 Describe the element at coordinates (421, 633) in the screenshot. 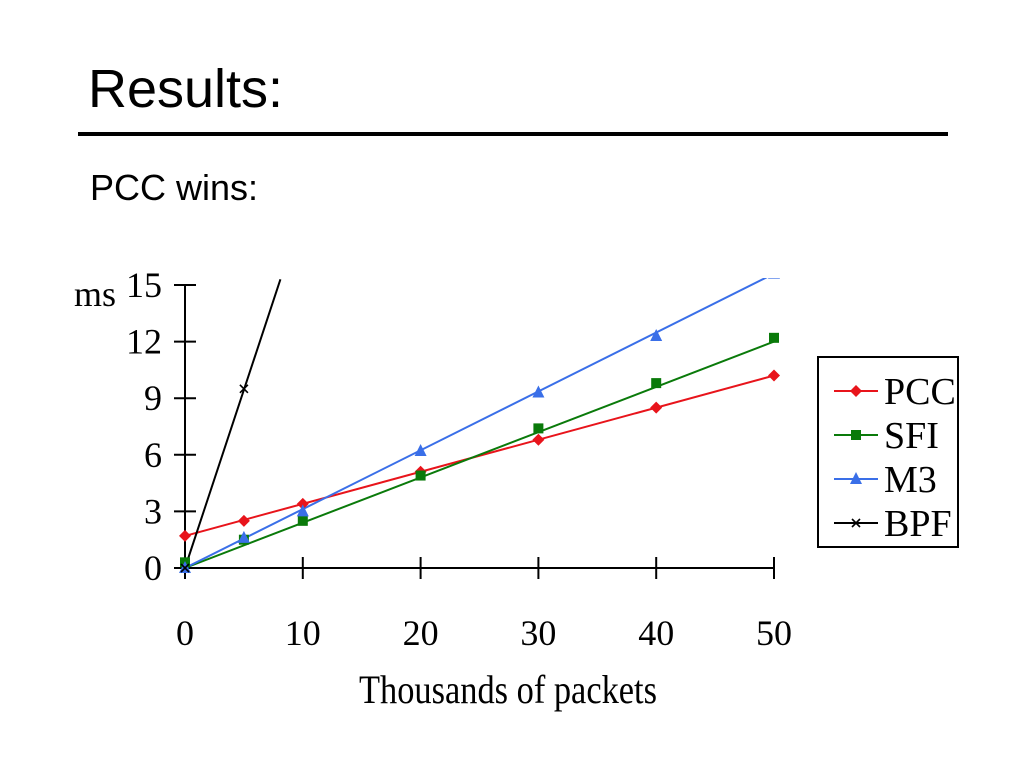

I see `x-tick-label: 20` at that location.